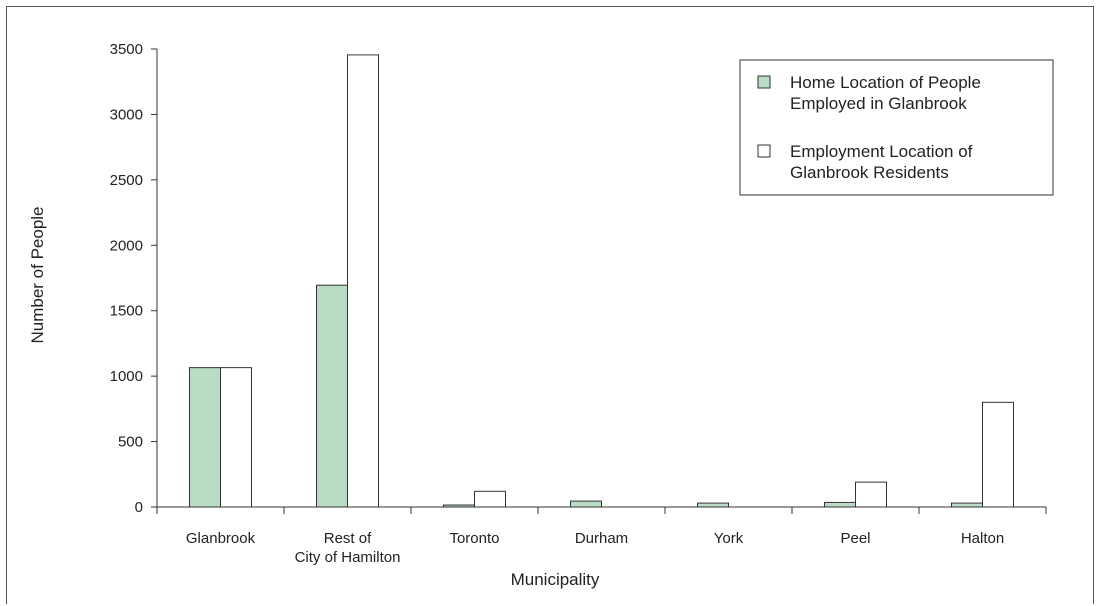 The width and height of the screenshot is (1102, 606). I want to click on x-tick-label: Durham, so click(601, 538).